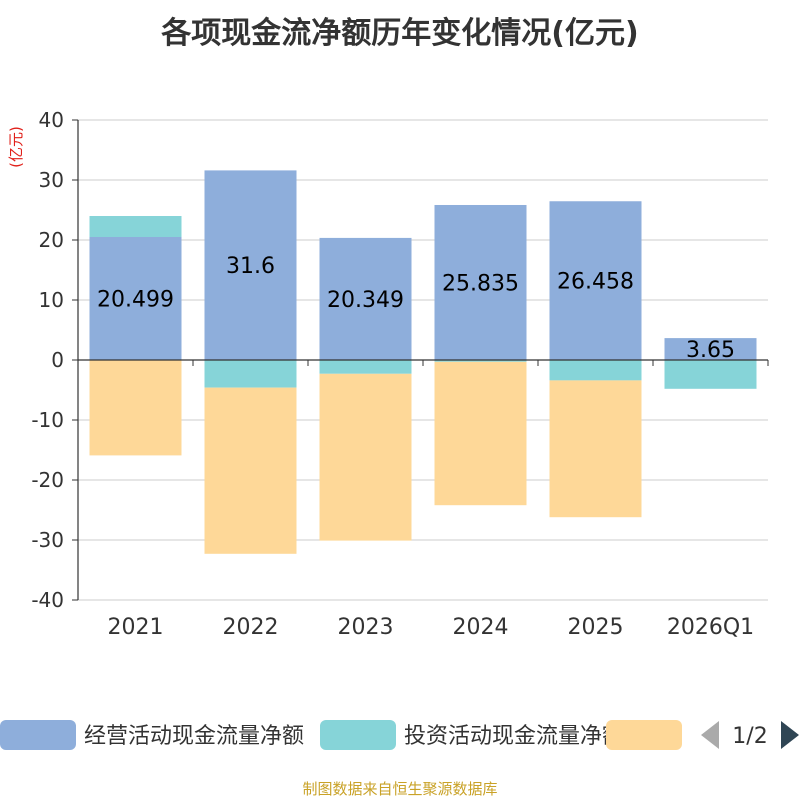 Image resolution: width=800 pixels, height=800 pixels. I want to click on bar-series3-2025, so click(595, 449).